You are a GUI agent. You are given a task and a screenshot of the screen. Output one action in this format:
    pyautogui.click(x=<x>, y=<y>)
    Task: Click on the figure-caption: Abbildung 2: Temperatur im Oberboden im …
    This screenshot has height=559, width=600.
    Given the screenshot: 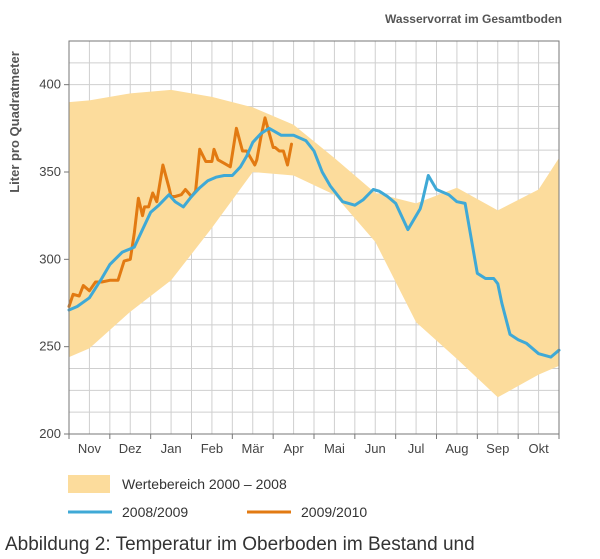 What is the action you would take?
    pyautogui.click(x=240, y=544)
    